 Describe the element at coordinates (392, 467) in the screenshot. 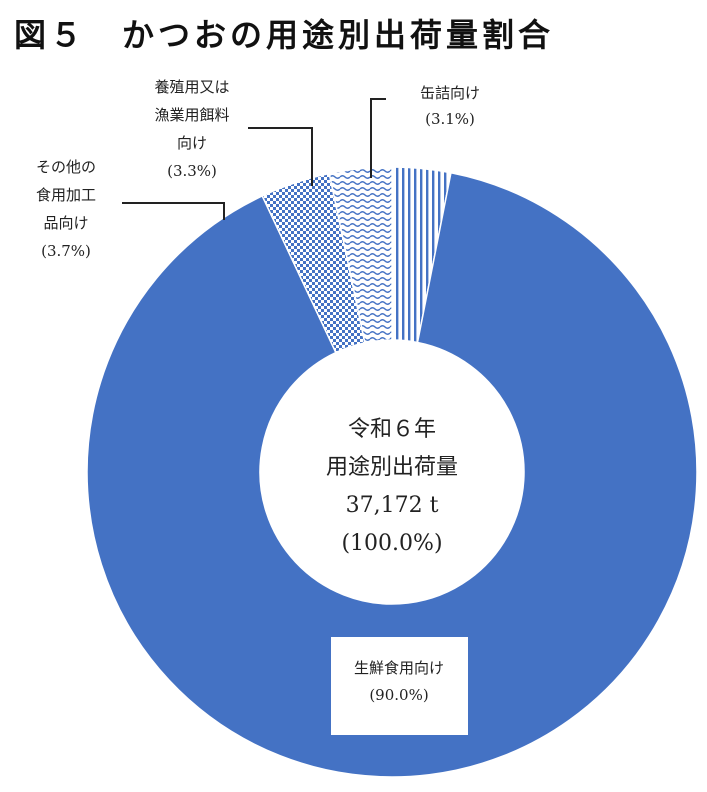

I see `center-label: 用途別出荷量` at that location.